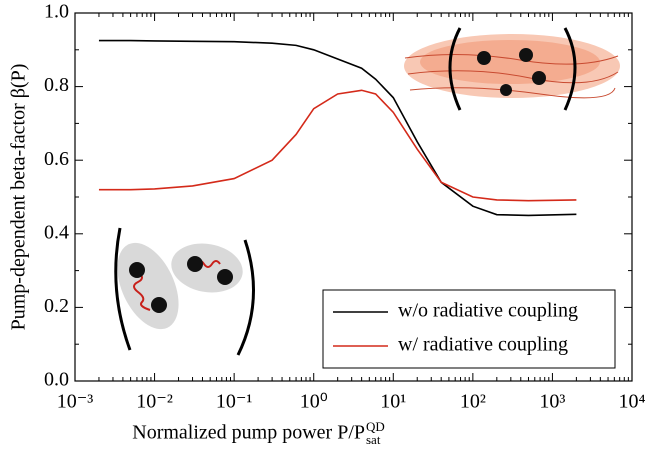 Image resolution: width=647 pixels, height=450 pixels. Describe the element at coordinates (56, 232) in the screenshot. I see `y-tick-label: 0.4` at that location.